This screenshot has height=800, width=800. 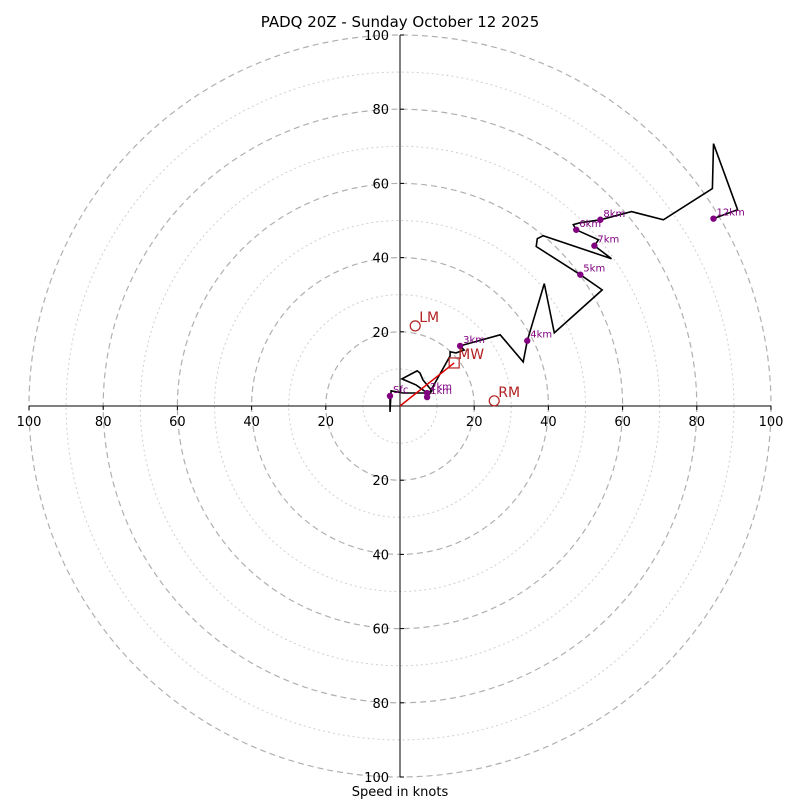 What do you see at coordinates (594, 269) in the screenshot?
I see `height-label: 5km` at bounding box center [594, 269].